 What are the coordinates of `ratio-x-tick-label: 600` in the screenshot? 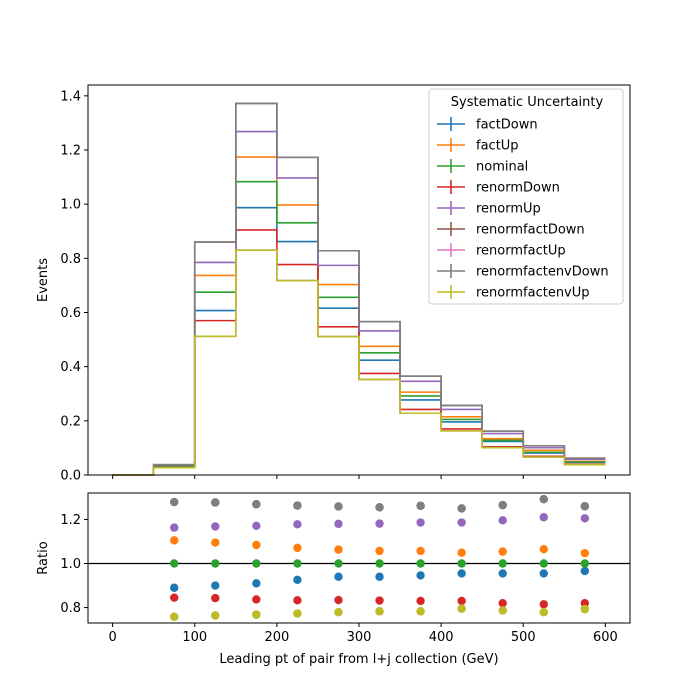 It's located at (605, 637).